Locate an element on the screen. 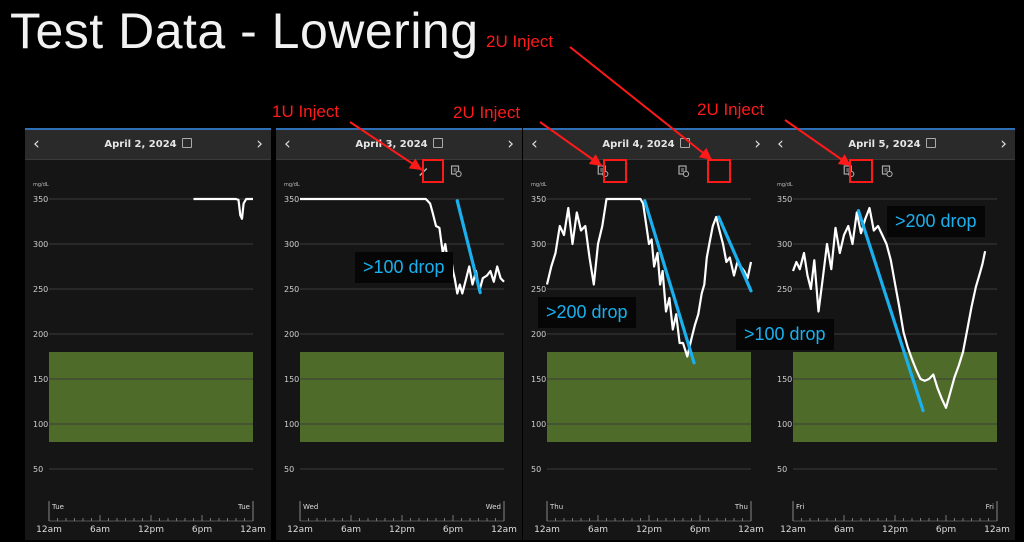 This screenshot has height=542, width=1024. day-start-label: Wed is located at coordinates (310, 507).